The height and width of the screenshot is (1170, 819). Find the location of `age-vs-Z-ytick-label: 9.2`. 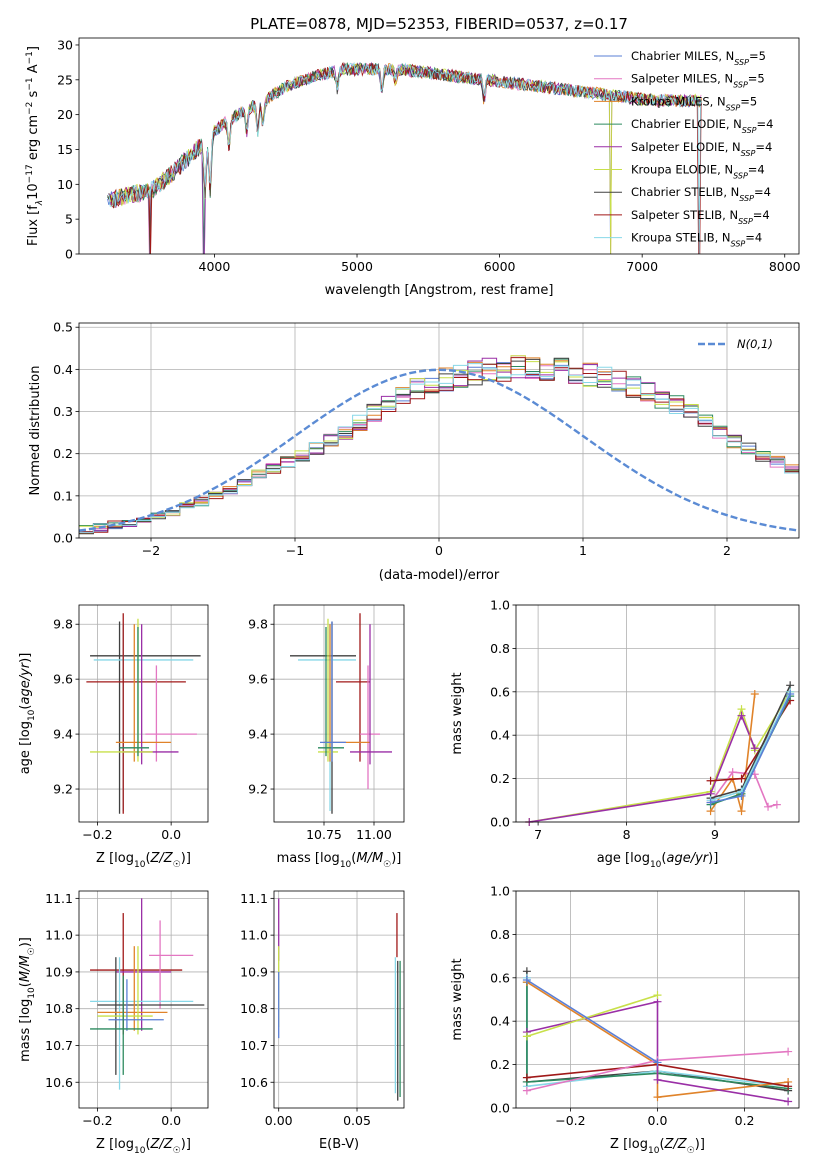

age-vs-Z-ytick-label: 9.2 is located at coordinates (63, 789).